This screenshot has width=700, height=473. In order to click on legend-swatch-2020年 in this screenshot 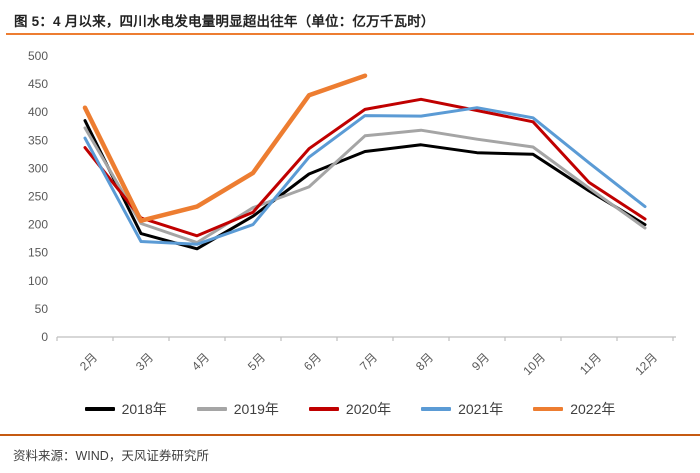, I will do `click(323, 409)`.